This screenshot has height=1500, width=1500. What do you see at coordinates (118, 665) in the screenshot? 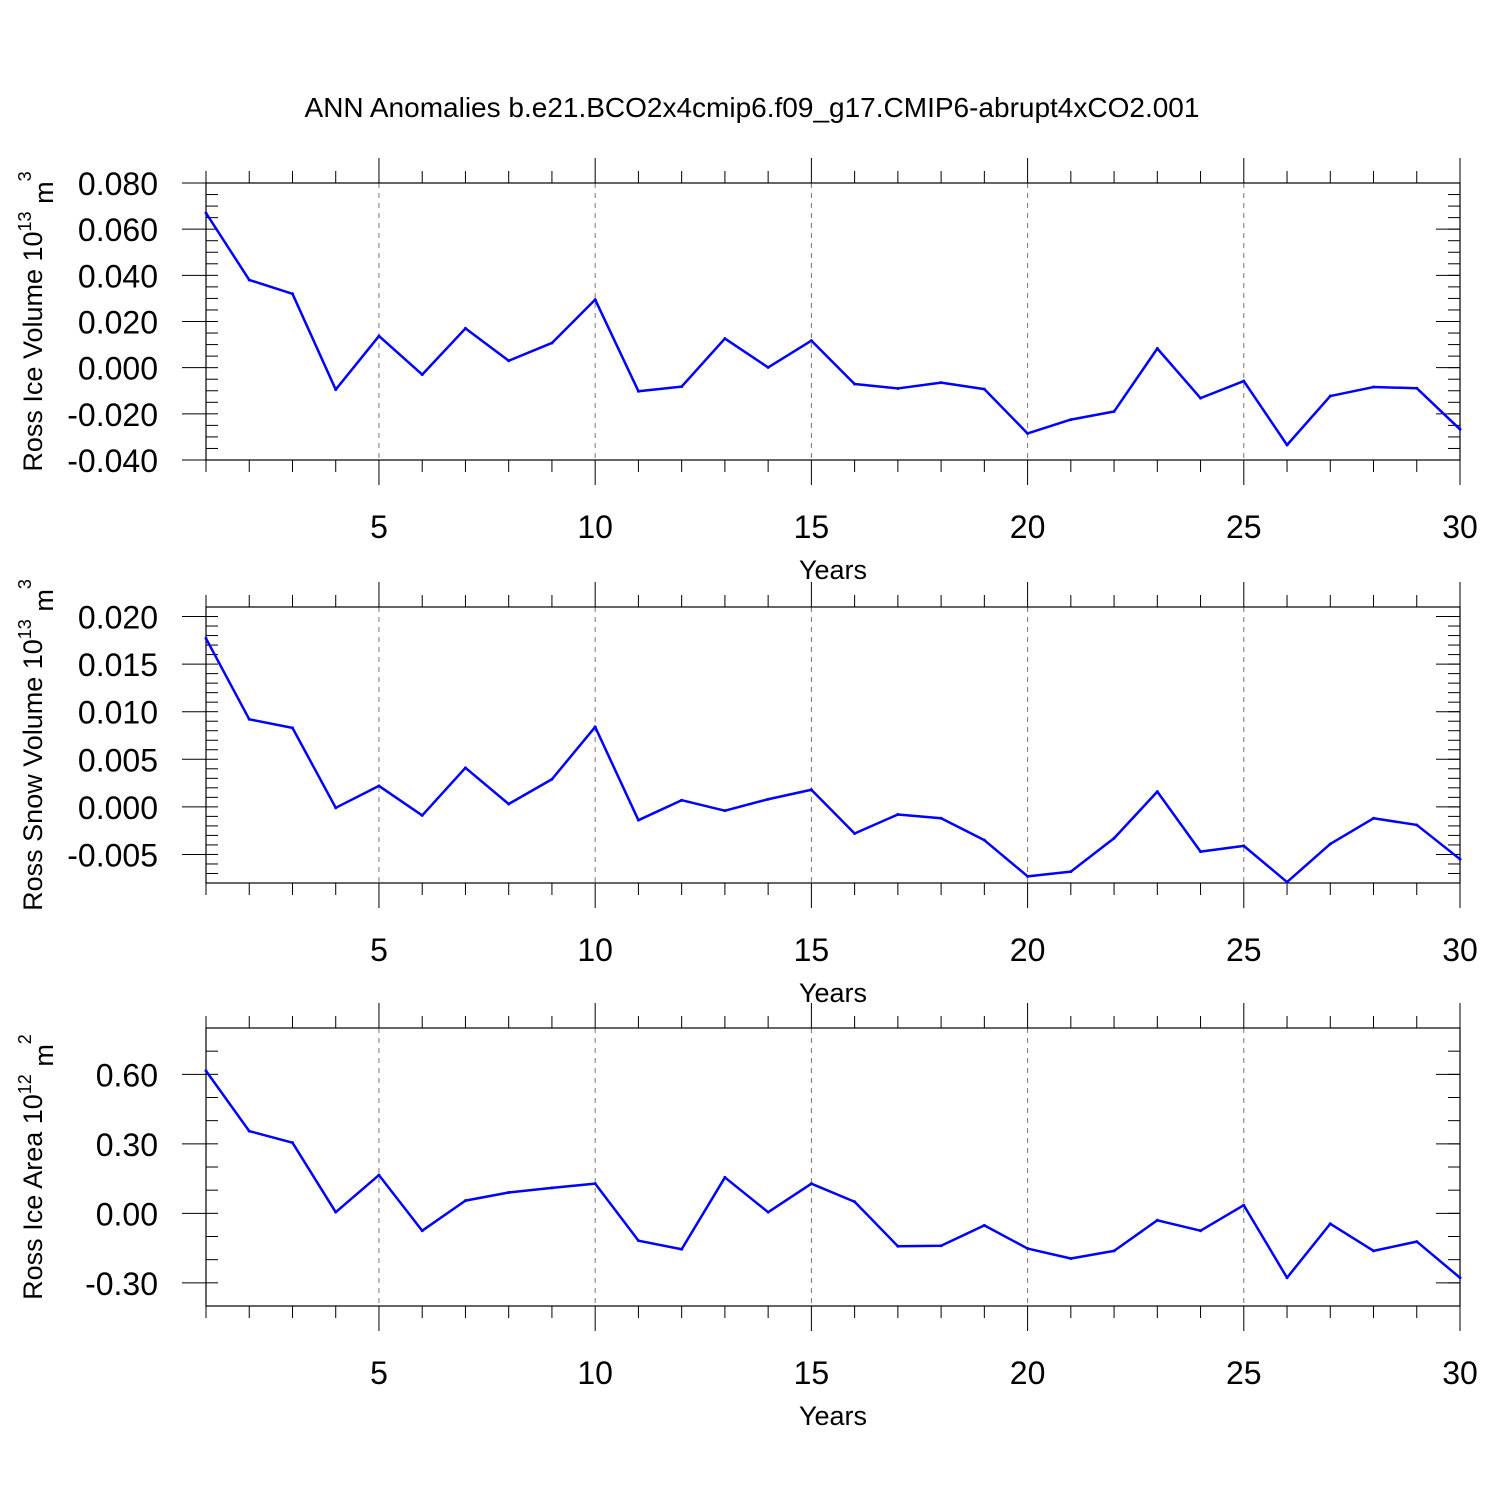
I see `y-tick-label: 0.015` at bounding box center [118, 665].